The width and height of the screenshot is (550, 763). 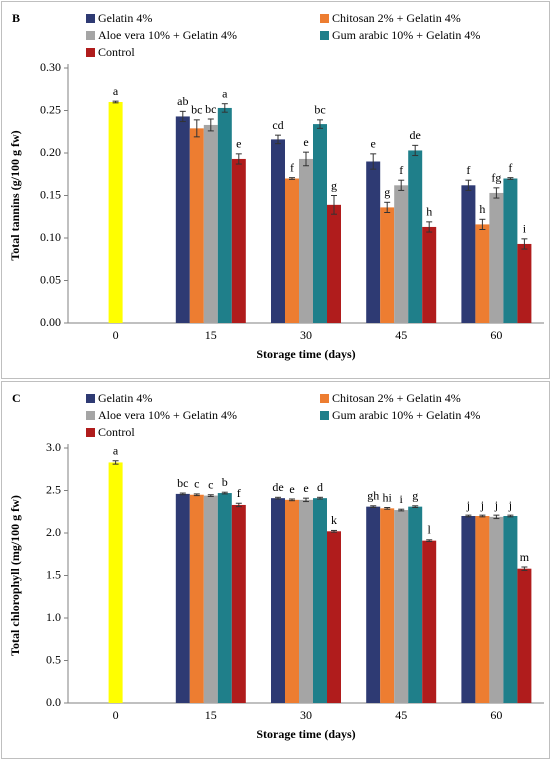 I want to click on y-tick-label: 0.00, so click(x=50, y=322).